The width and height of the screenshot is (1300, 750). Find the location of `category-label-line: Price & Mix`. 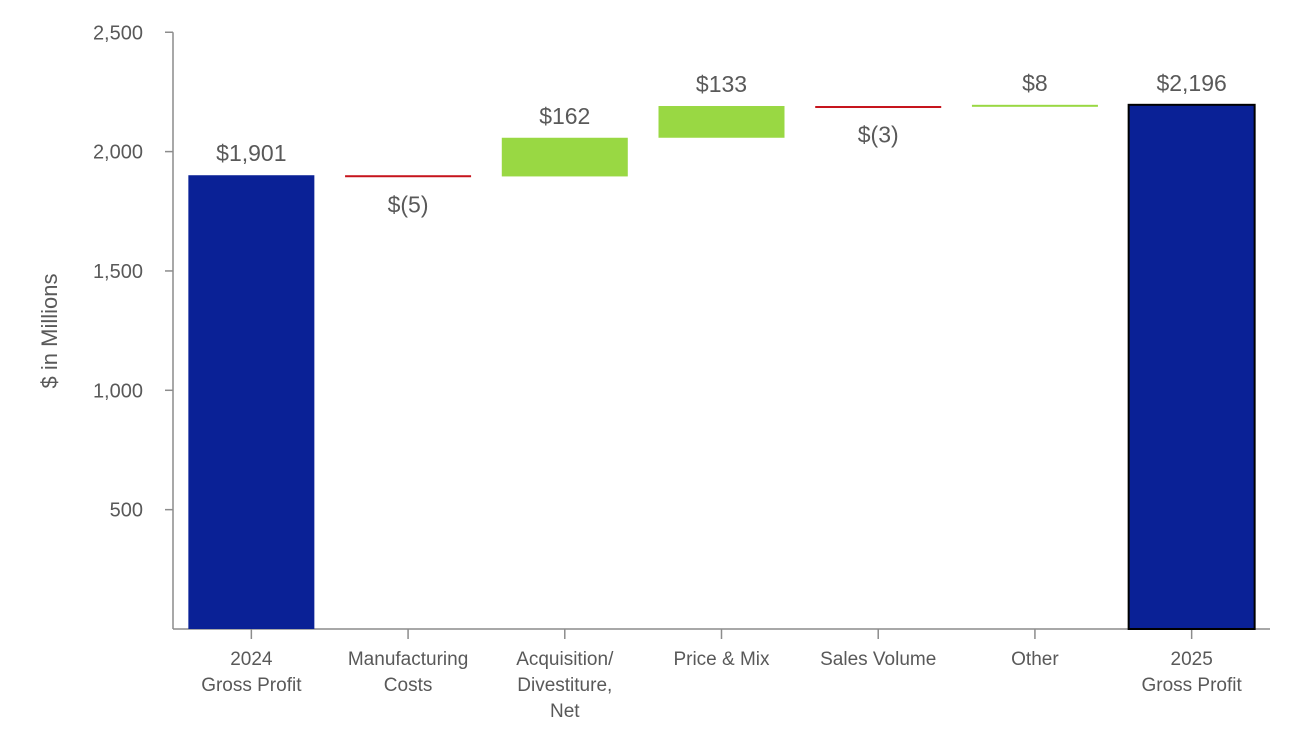

category-label-line: Price & Mix is located at coordinates (721, 659).